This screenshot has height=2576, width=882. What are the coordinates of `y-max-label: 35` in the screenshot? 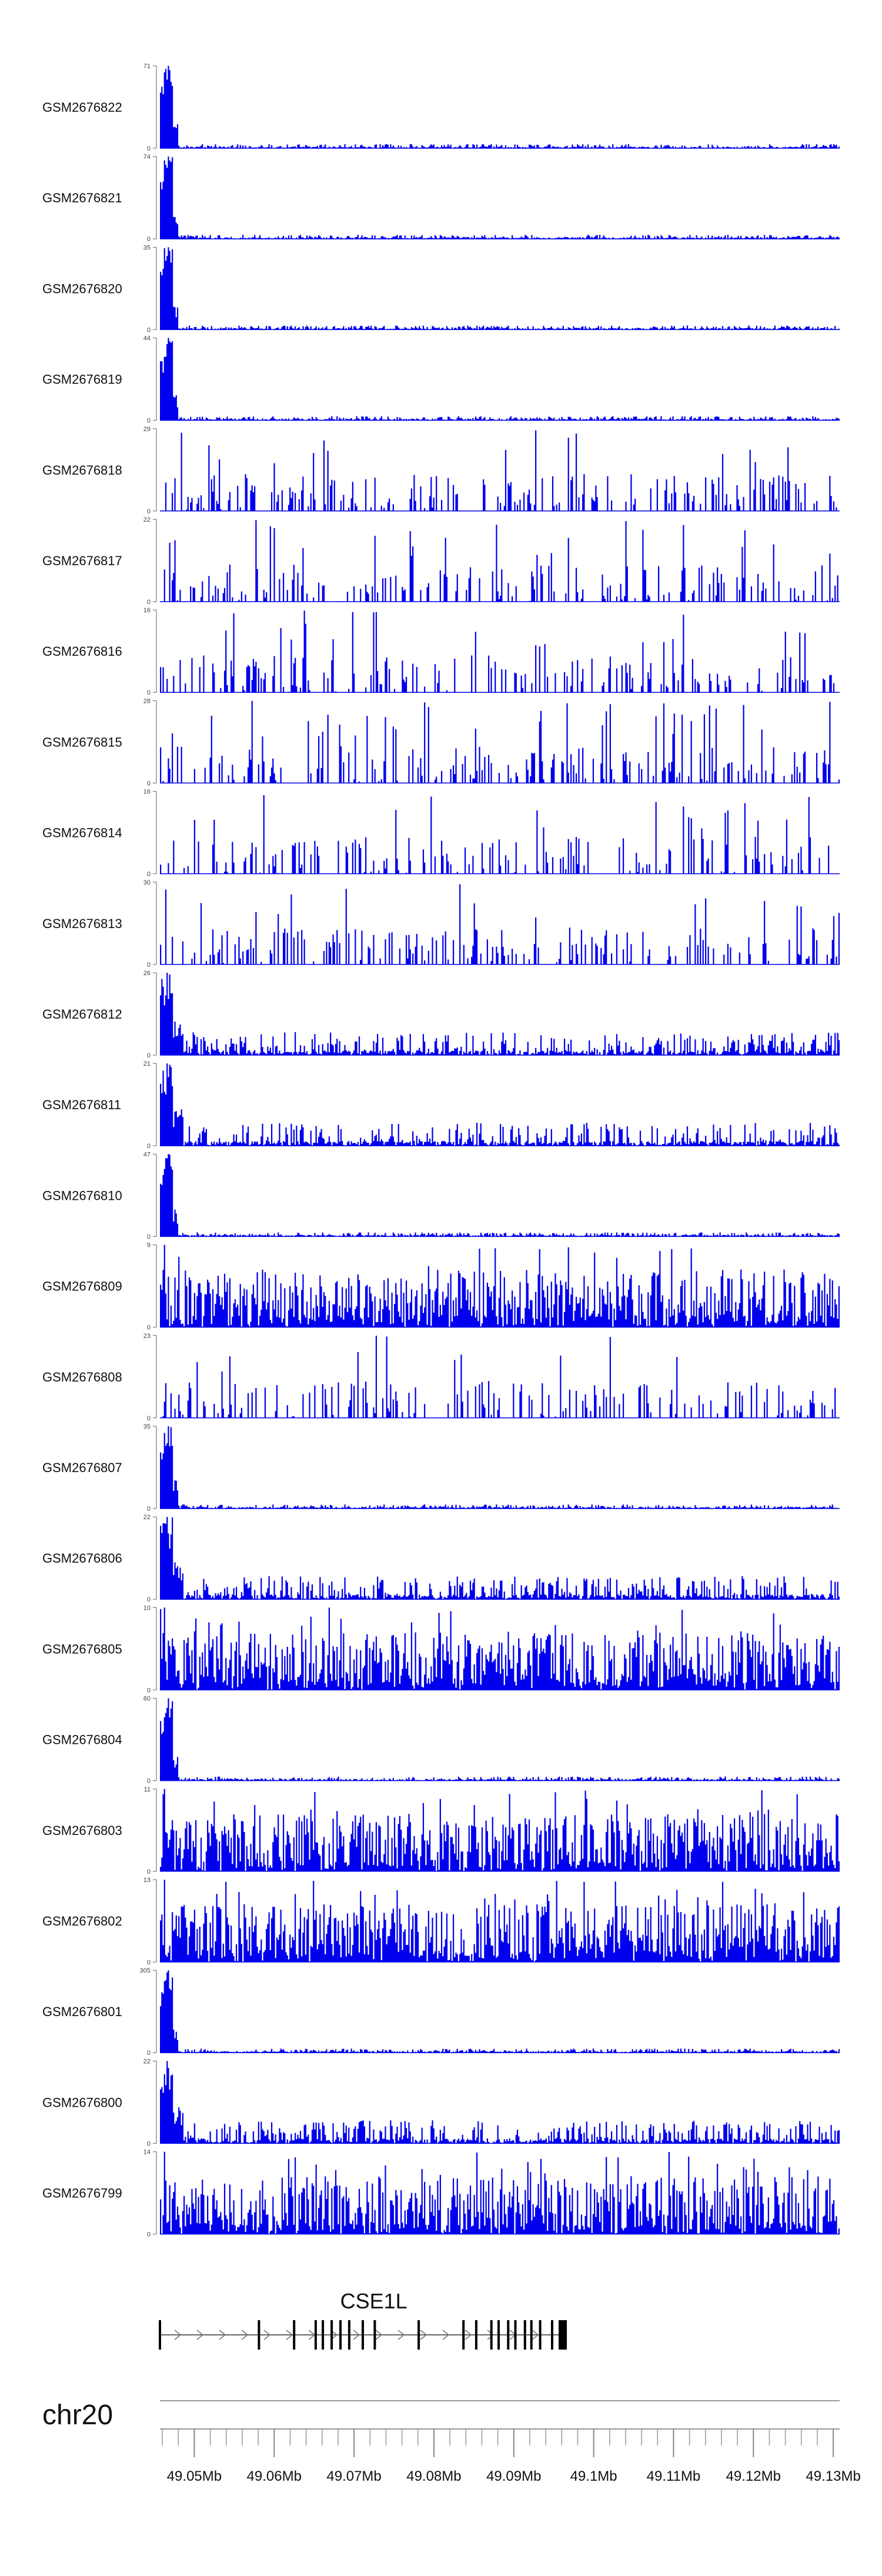 It's located at (147, 1426).